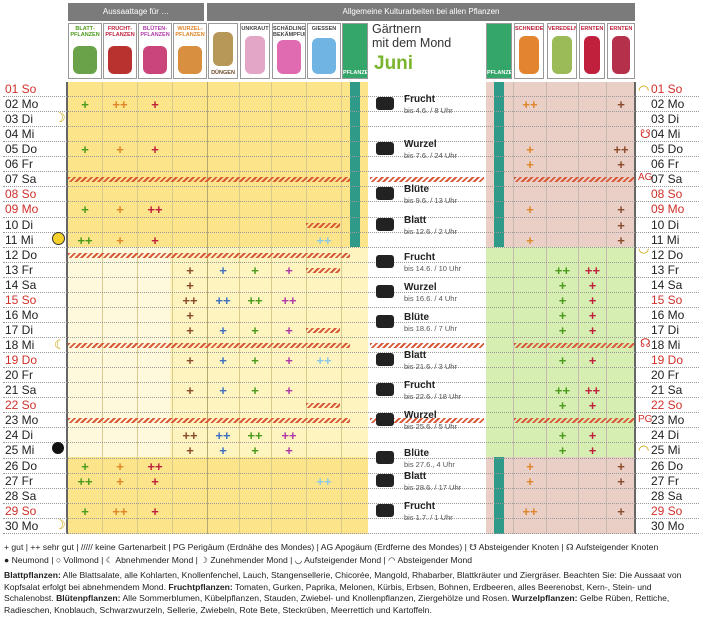 This screenshot has height=621, width=702. Describe the element at coordinates (21, 149) in the screenshot. I see `day-label-left: 05 Do` at that location.